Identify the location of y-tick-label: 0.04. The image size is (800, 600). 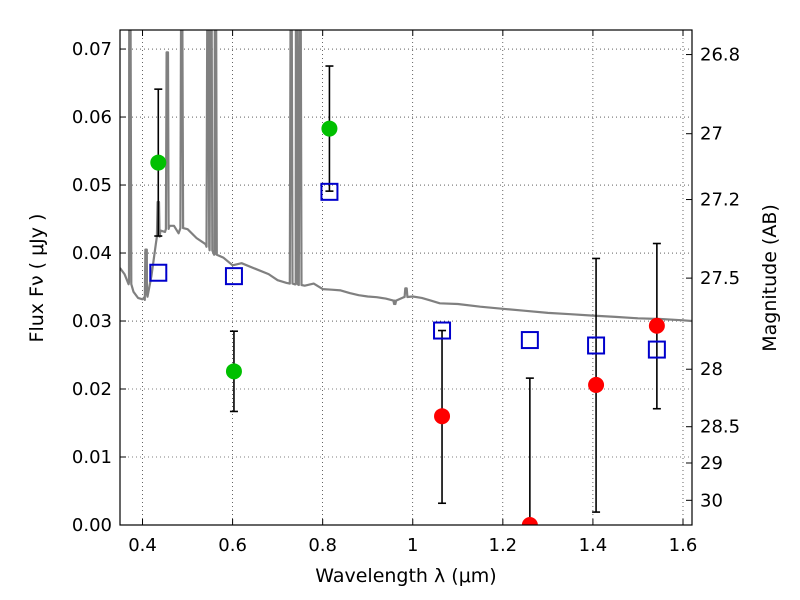
(92, 253).